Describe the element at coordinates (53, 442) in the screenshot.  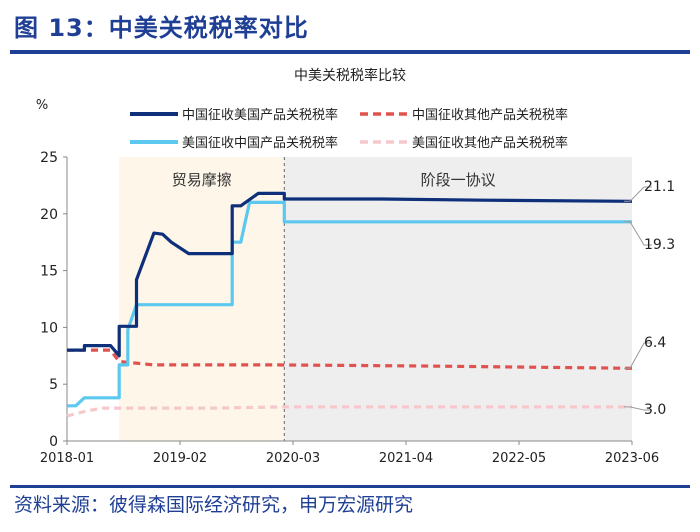
I see `y-tick-label: 0` at that location.